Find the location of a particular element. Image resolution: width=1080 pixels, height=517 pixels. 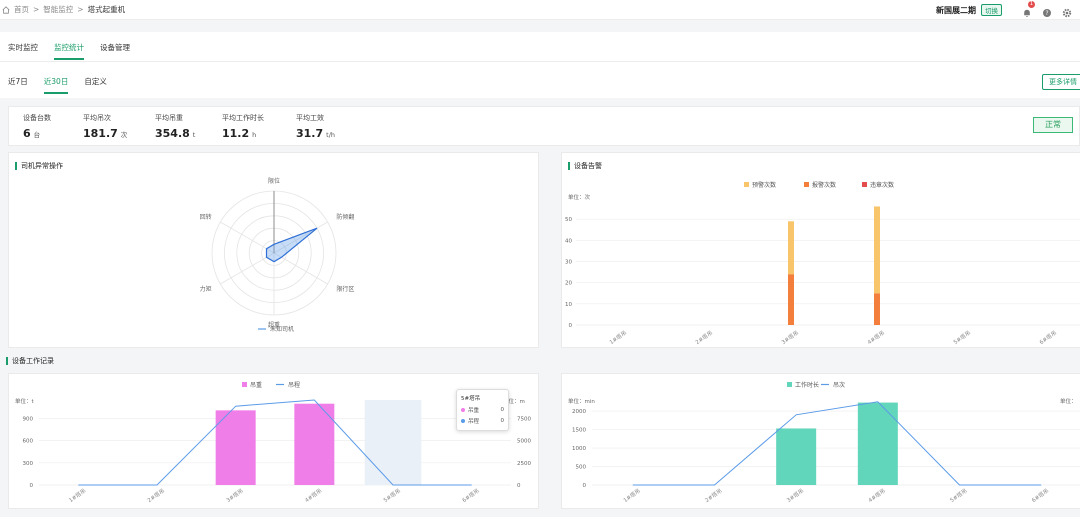

y-right-tick-label: 0 is located at coordinates (519, 486).